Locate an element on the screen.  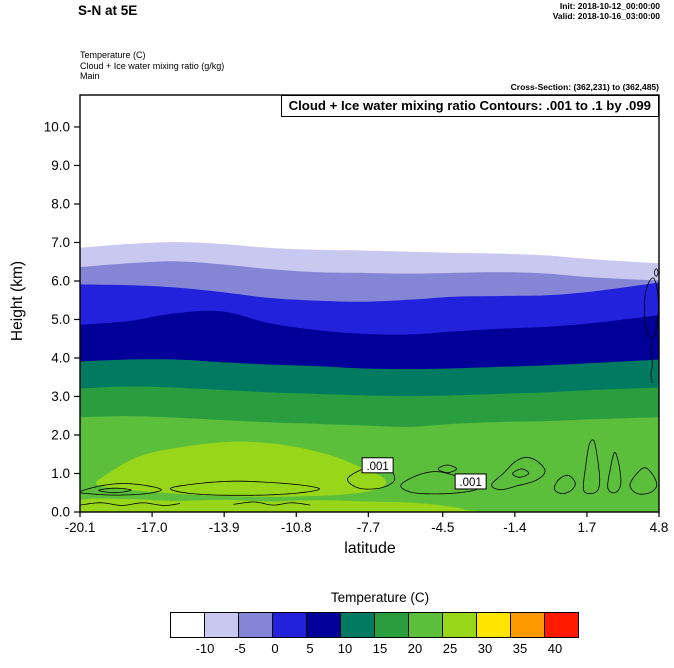
y-tick-label: 7.0 is located at coordinates (60, 242).